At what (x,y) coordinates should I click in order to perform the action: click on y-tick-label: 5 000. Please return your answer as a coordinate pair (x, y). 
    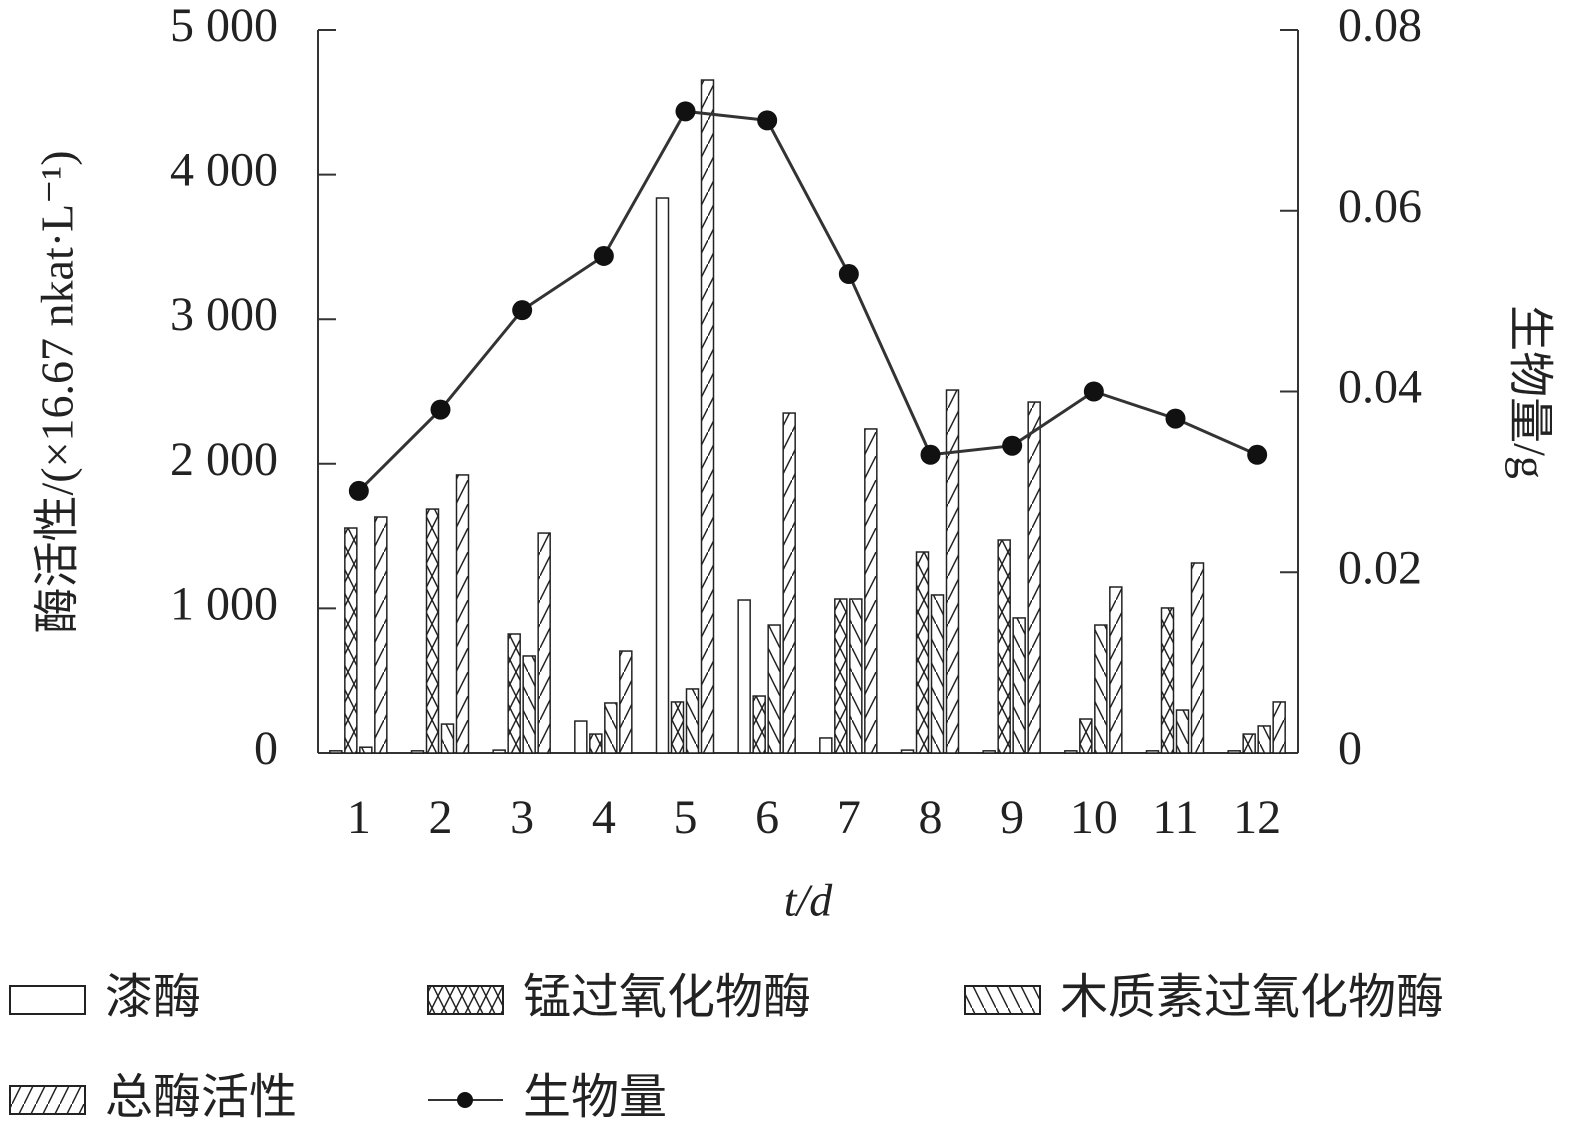
    Looking at the image, I should click on (224, 26).